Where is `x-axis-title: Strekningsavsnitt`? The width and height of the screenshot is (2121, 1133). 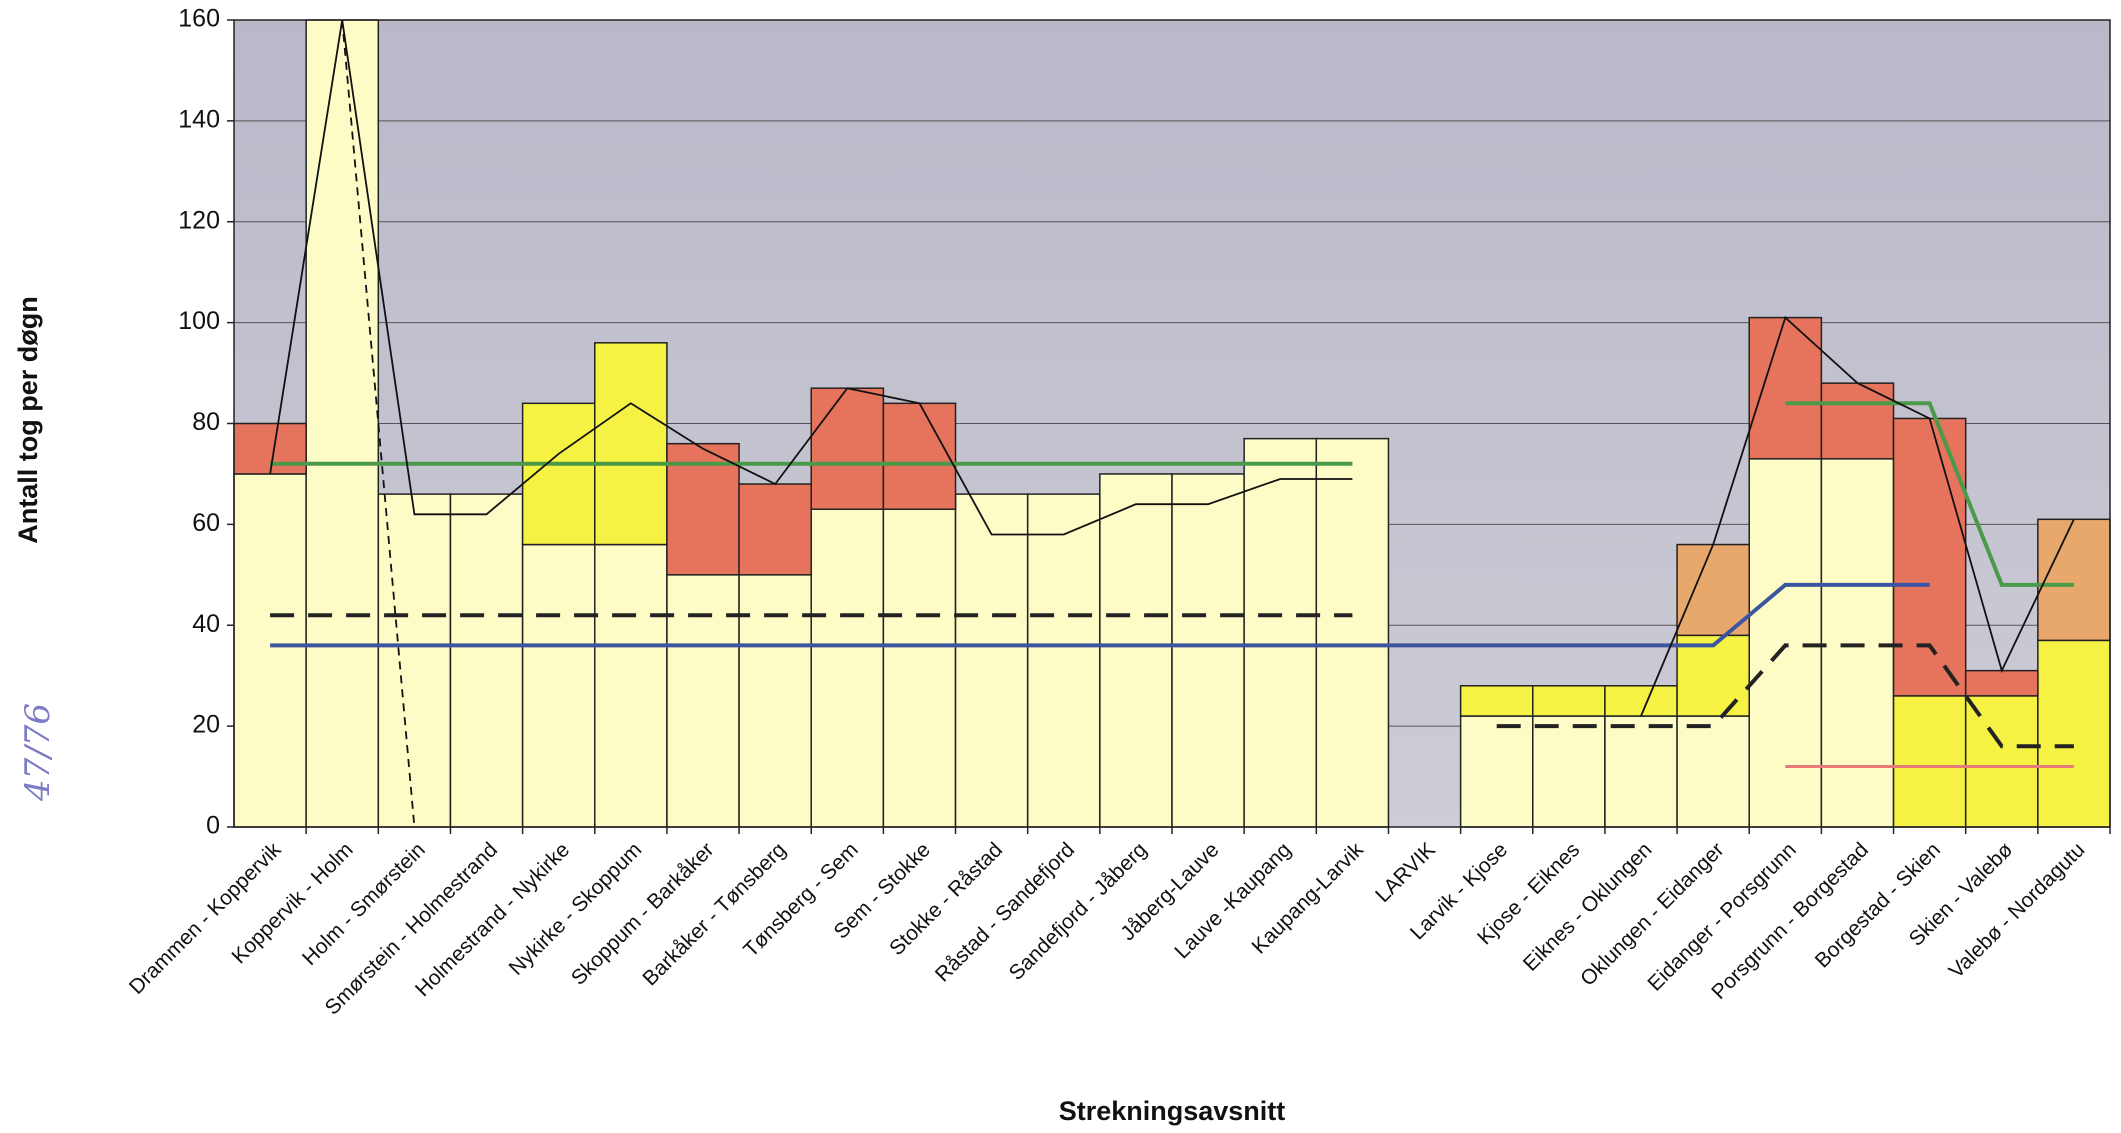
x-axis-title: Strekningsavsnitt is located at coordinates (1172, 1111).